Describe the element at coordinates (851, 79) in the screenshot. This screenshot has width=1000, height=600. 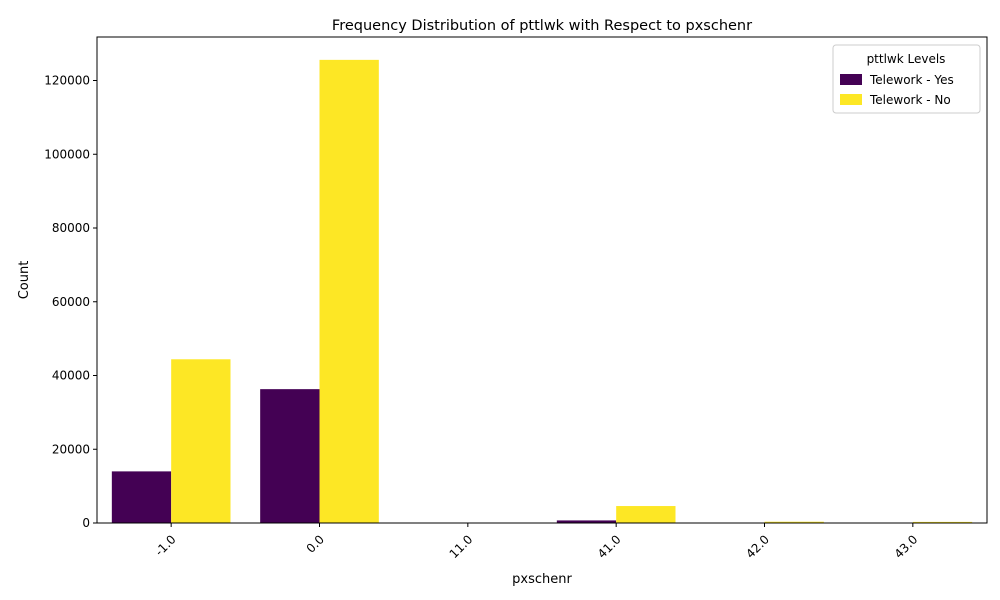
I see `legend-swatch-yes` at that location.